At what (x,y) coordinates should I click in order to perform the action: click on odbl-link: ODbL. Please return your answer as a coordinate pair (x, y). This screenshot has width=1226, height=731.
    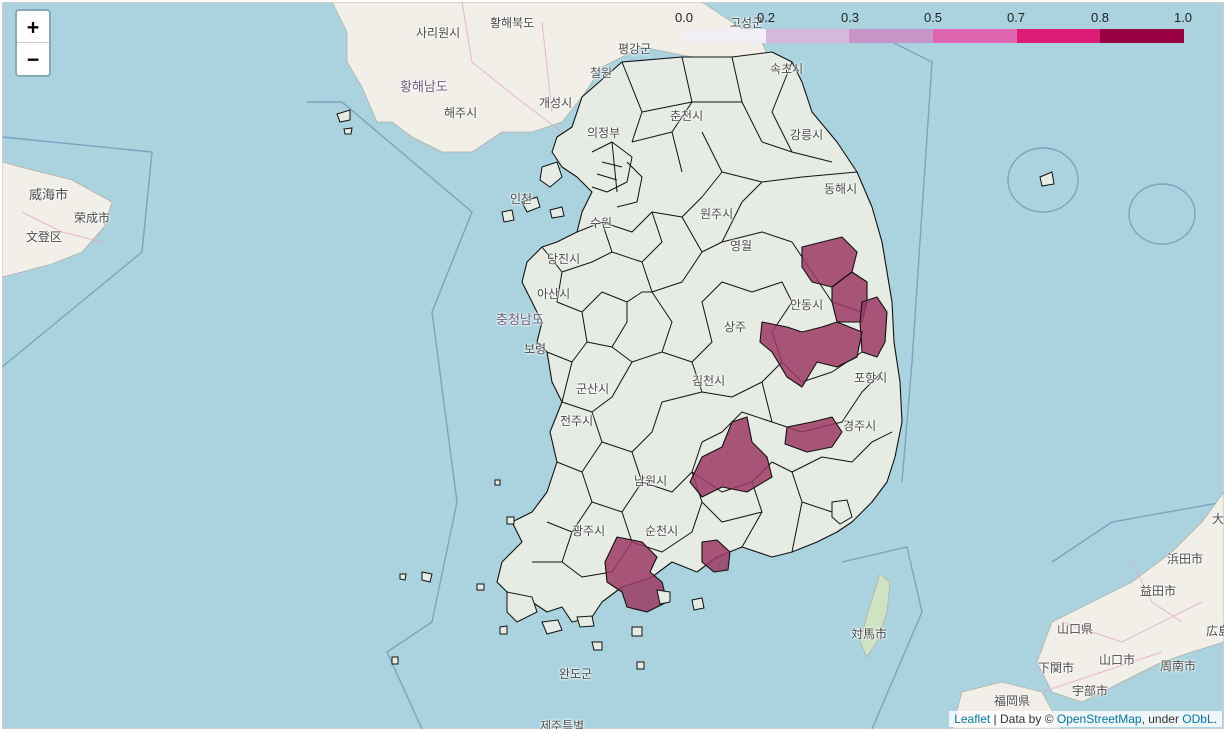
    Looking at the image, I should click on (1198, 719).